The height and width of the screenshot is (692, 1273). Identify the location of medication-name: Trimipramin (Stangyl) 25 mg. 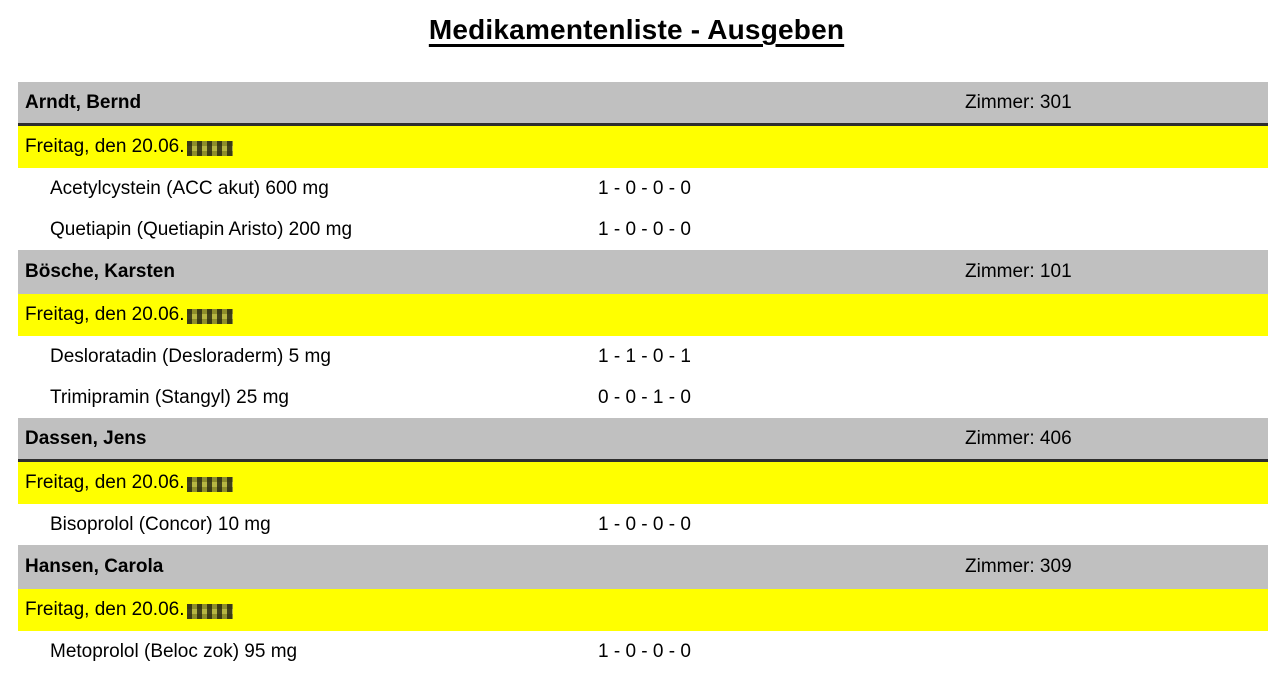
(169, 397).